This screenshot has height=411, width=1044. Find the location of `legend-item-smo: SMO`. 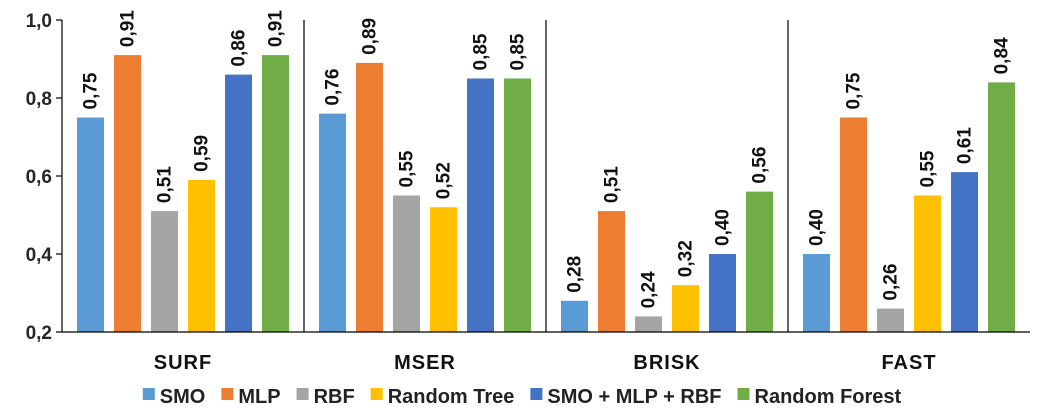

legend-item-smo: SMO is located at coordinates (174, 397).